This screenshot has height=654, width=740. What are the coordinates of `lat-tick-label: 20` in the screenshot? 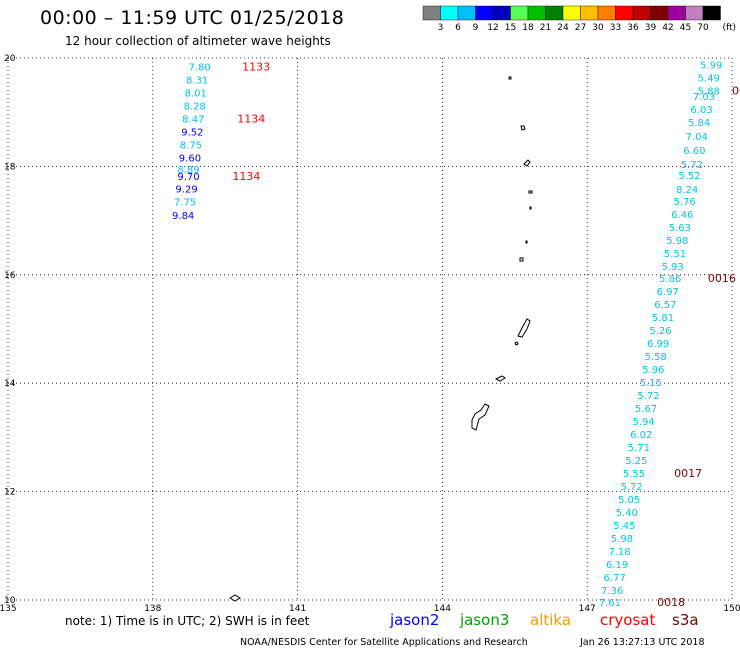 It's located at (10, 59).